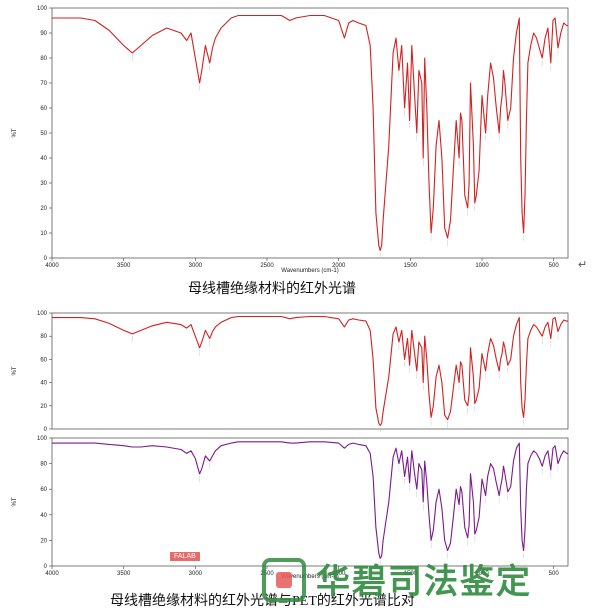 The image size is (600, 613). Describe the element at coordinates (185, 556) in the screenshot. I see `watermark-tag: FALAB` at that location.